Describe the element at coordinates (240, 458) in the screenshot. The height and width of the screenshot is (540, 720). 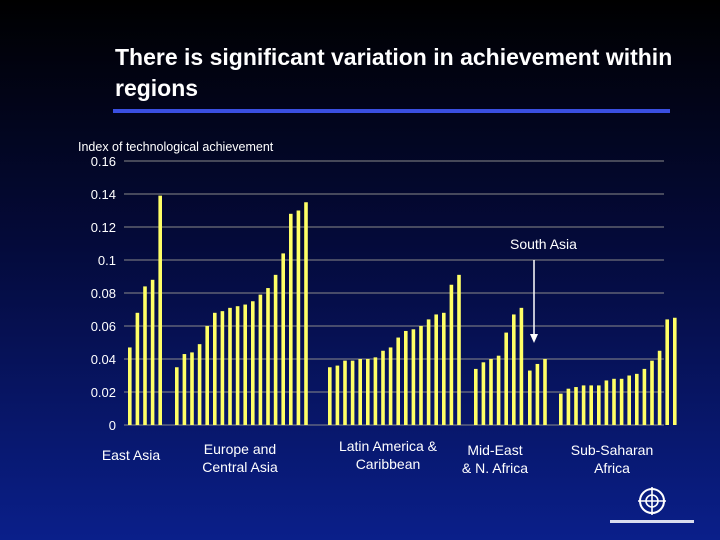
I see `category-label-europe-central-asia: Europe and Central Asia` at that location.